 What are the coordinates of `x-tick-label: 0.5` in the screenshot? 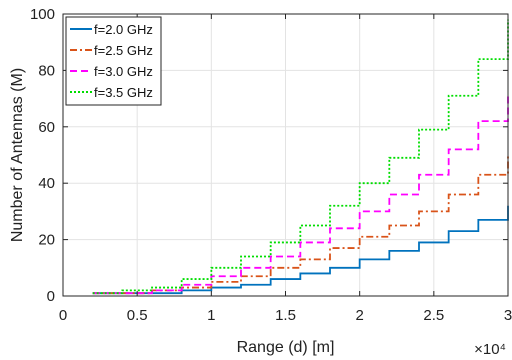 It's located at (137, 315).